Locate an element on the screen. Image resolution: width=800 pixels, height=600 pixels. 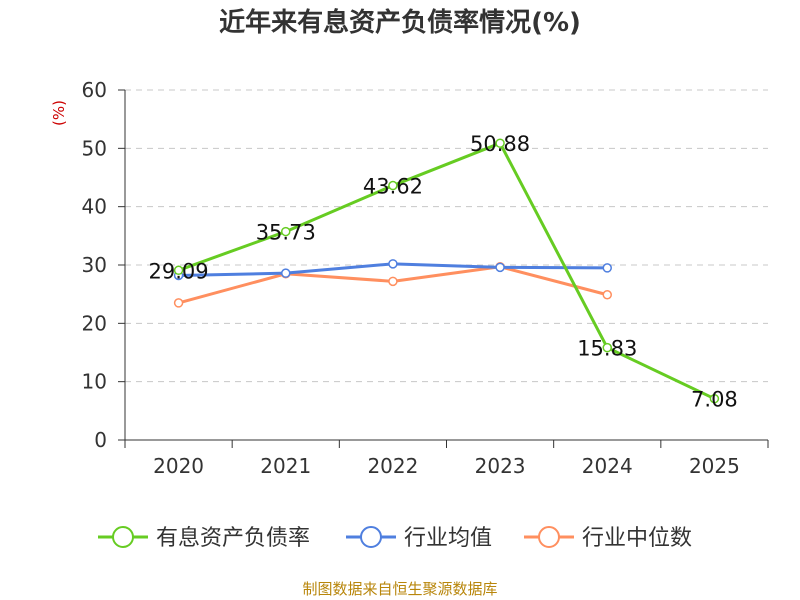
y-tick-label: 20 is located at coordinates (94, 323).